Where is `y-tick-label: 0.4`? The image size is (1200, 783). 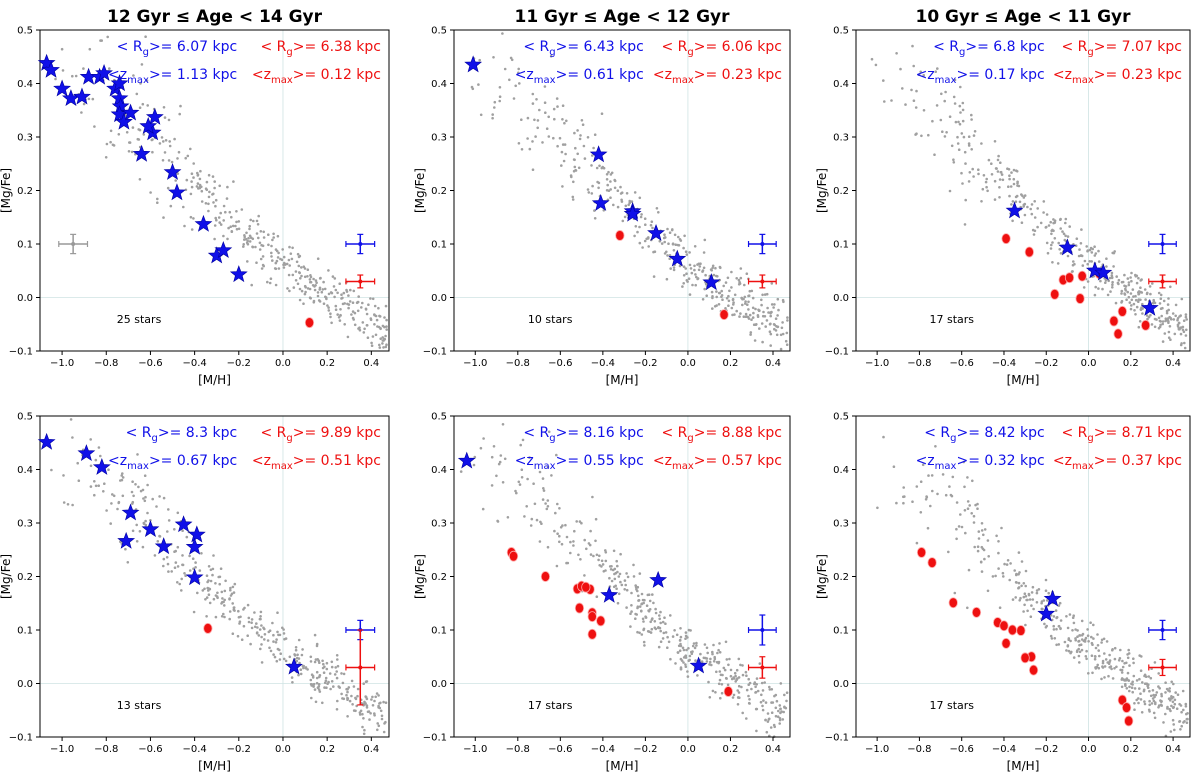 y-tick-label: 0.4 is located at coordinates (439, 470).